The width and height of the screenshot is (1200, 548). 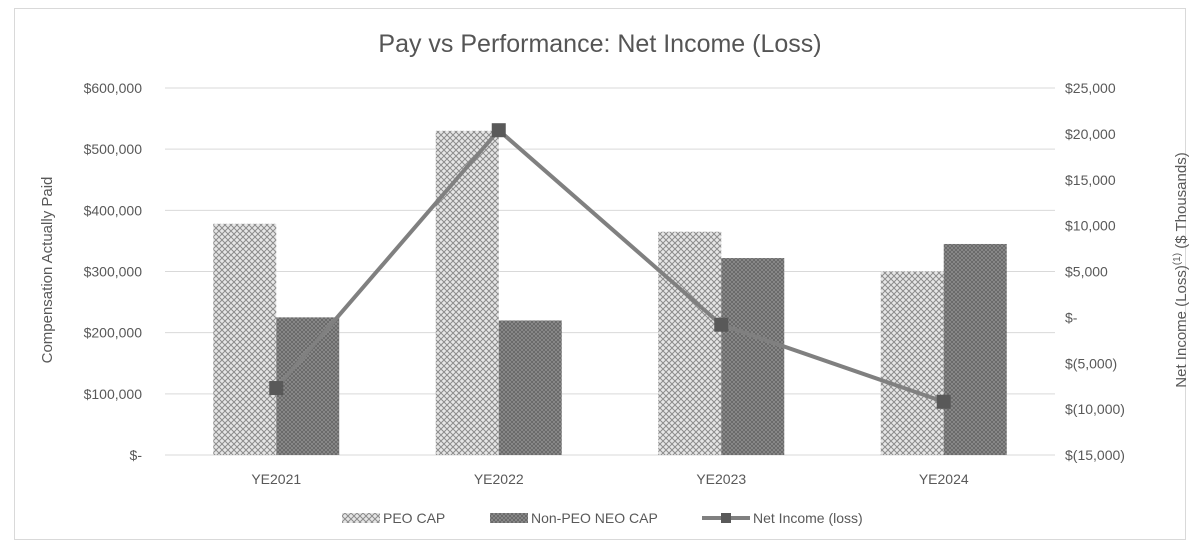 What do you see at coordinates (1181, 326) in the screenshot?
I see `right-axis-title-main: Net Income (Loss)` at bounding box center [1181, 326].